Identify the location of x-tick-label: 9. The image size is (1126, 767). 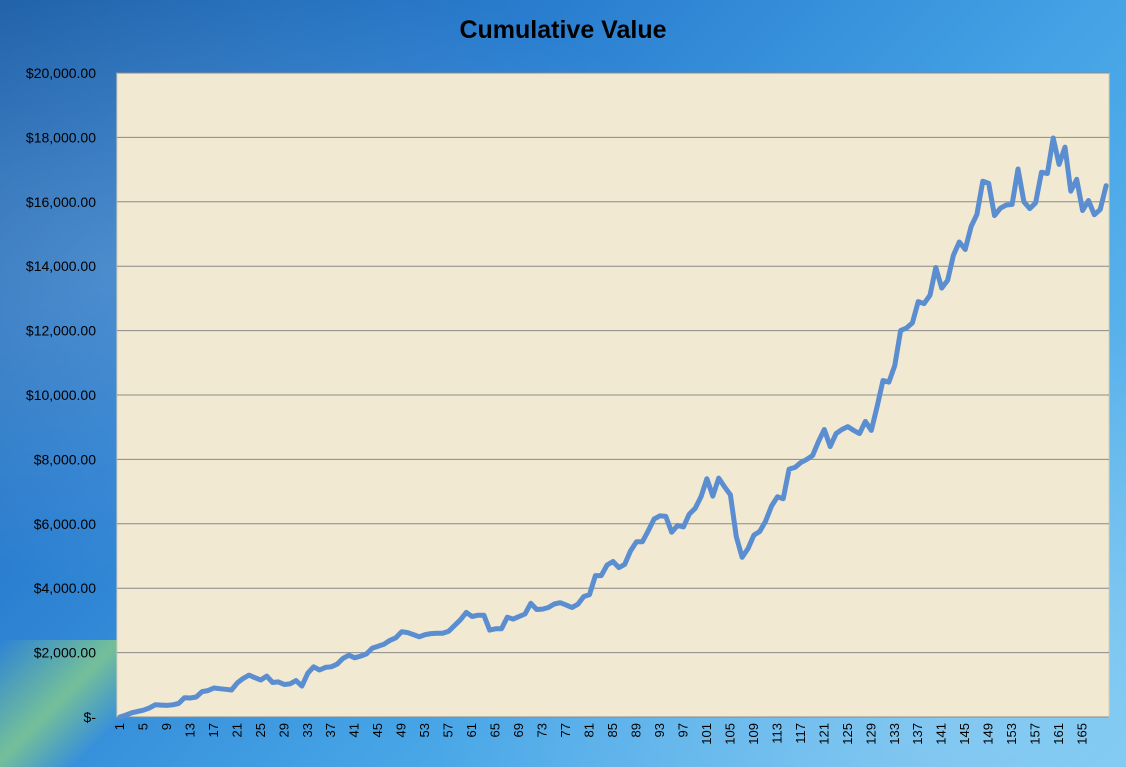
(166, 726).